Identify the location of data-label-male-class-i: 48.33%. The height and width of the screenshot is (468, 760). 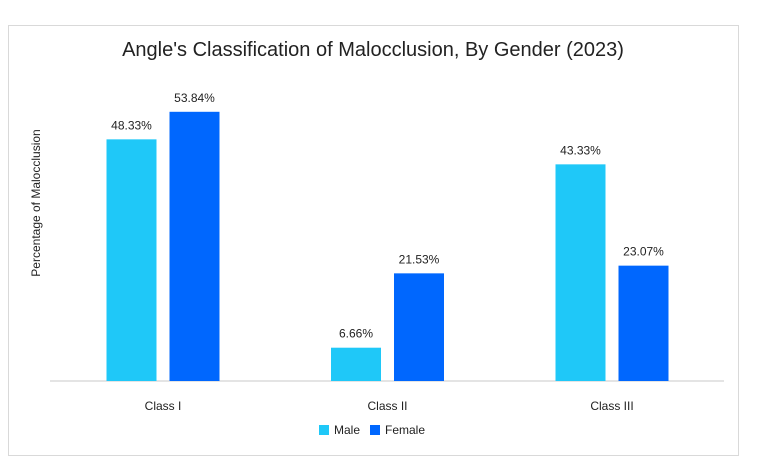
(131, 125).